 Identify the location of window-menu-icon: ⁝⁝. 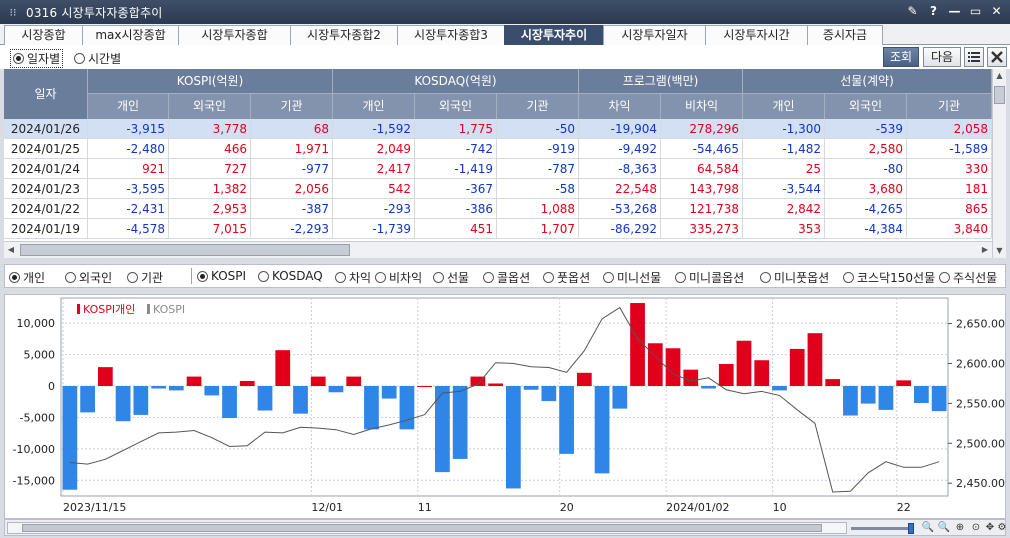
(13, 12).